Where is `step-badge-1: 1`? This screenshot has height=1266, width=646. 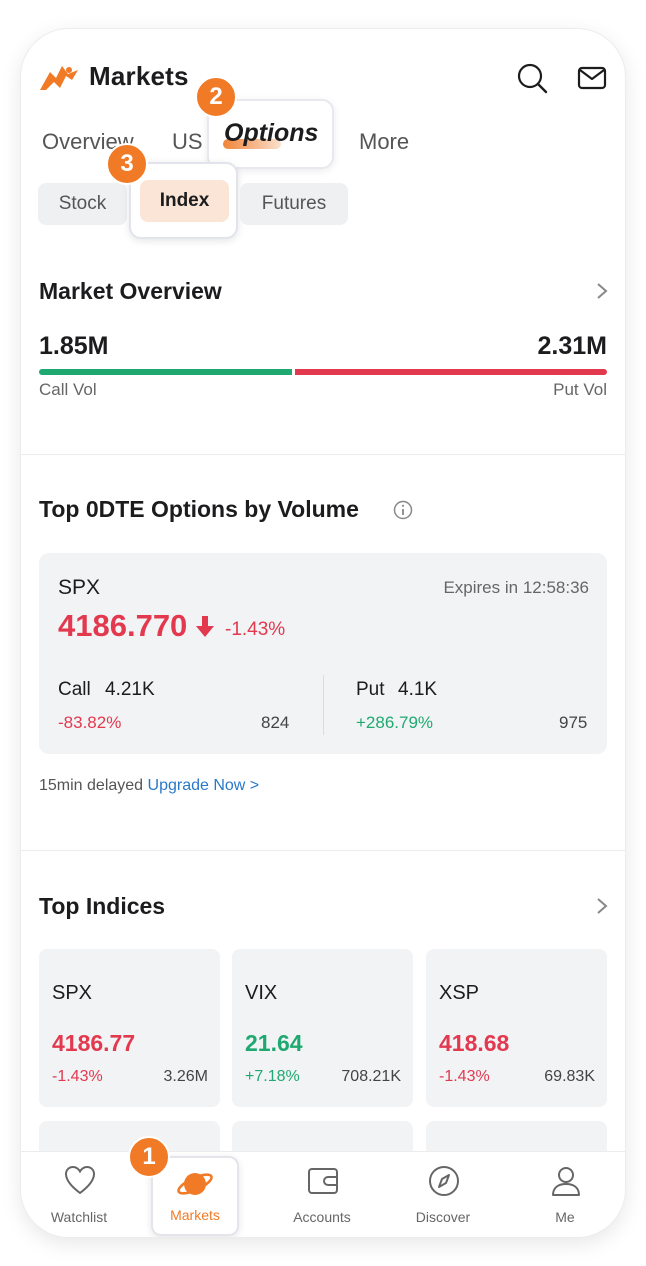
step-badge-1: 1 is located at coordinates (149, 1157).